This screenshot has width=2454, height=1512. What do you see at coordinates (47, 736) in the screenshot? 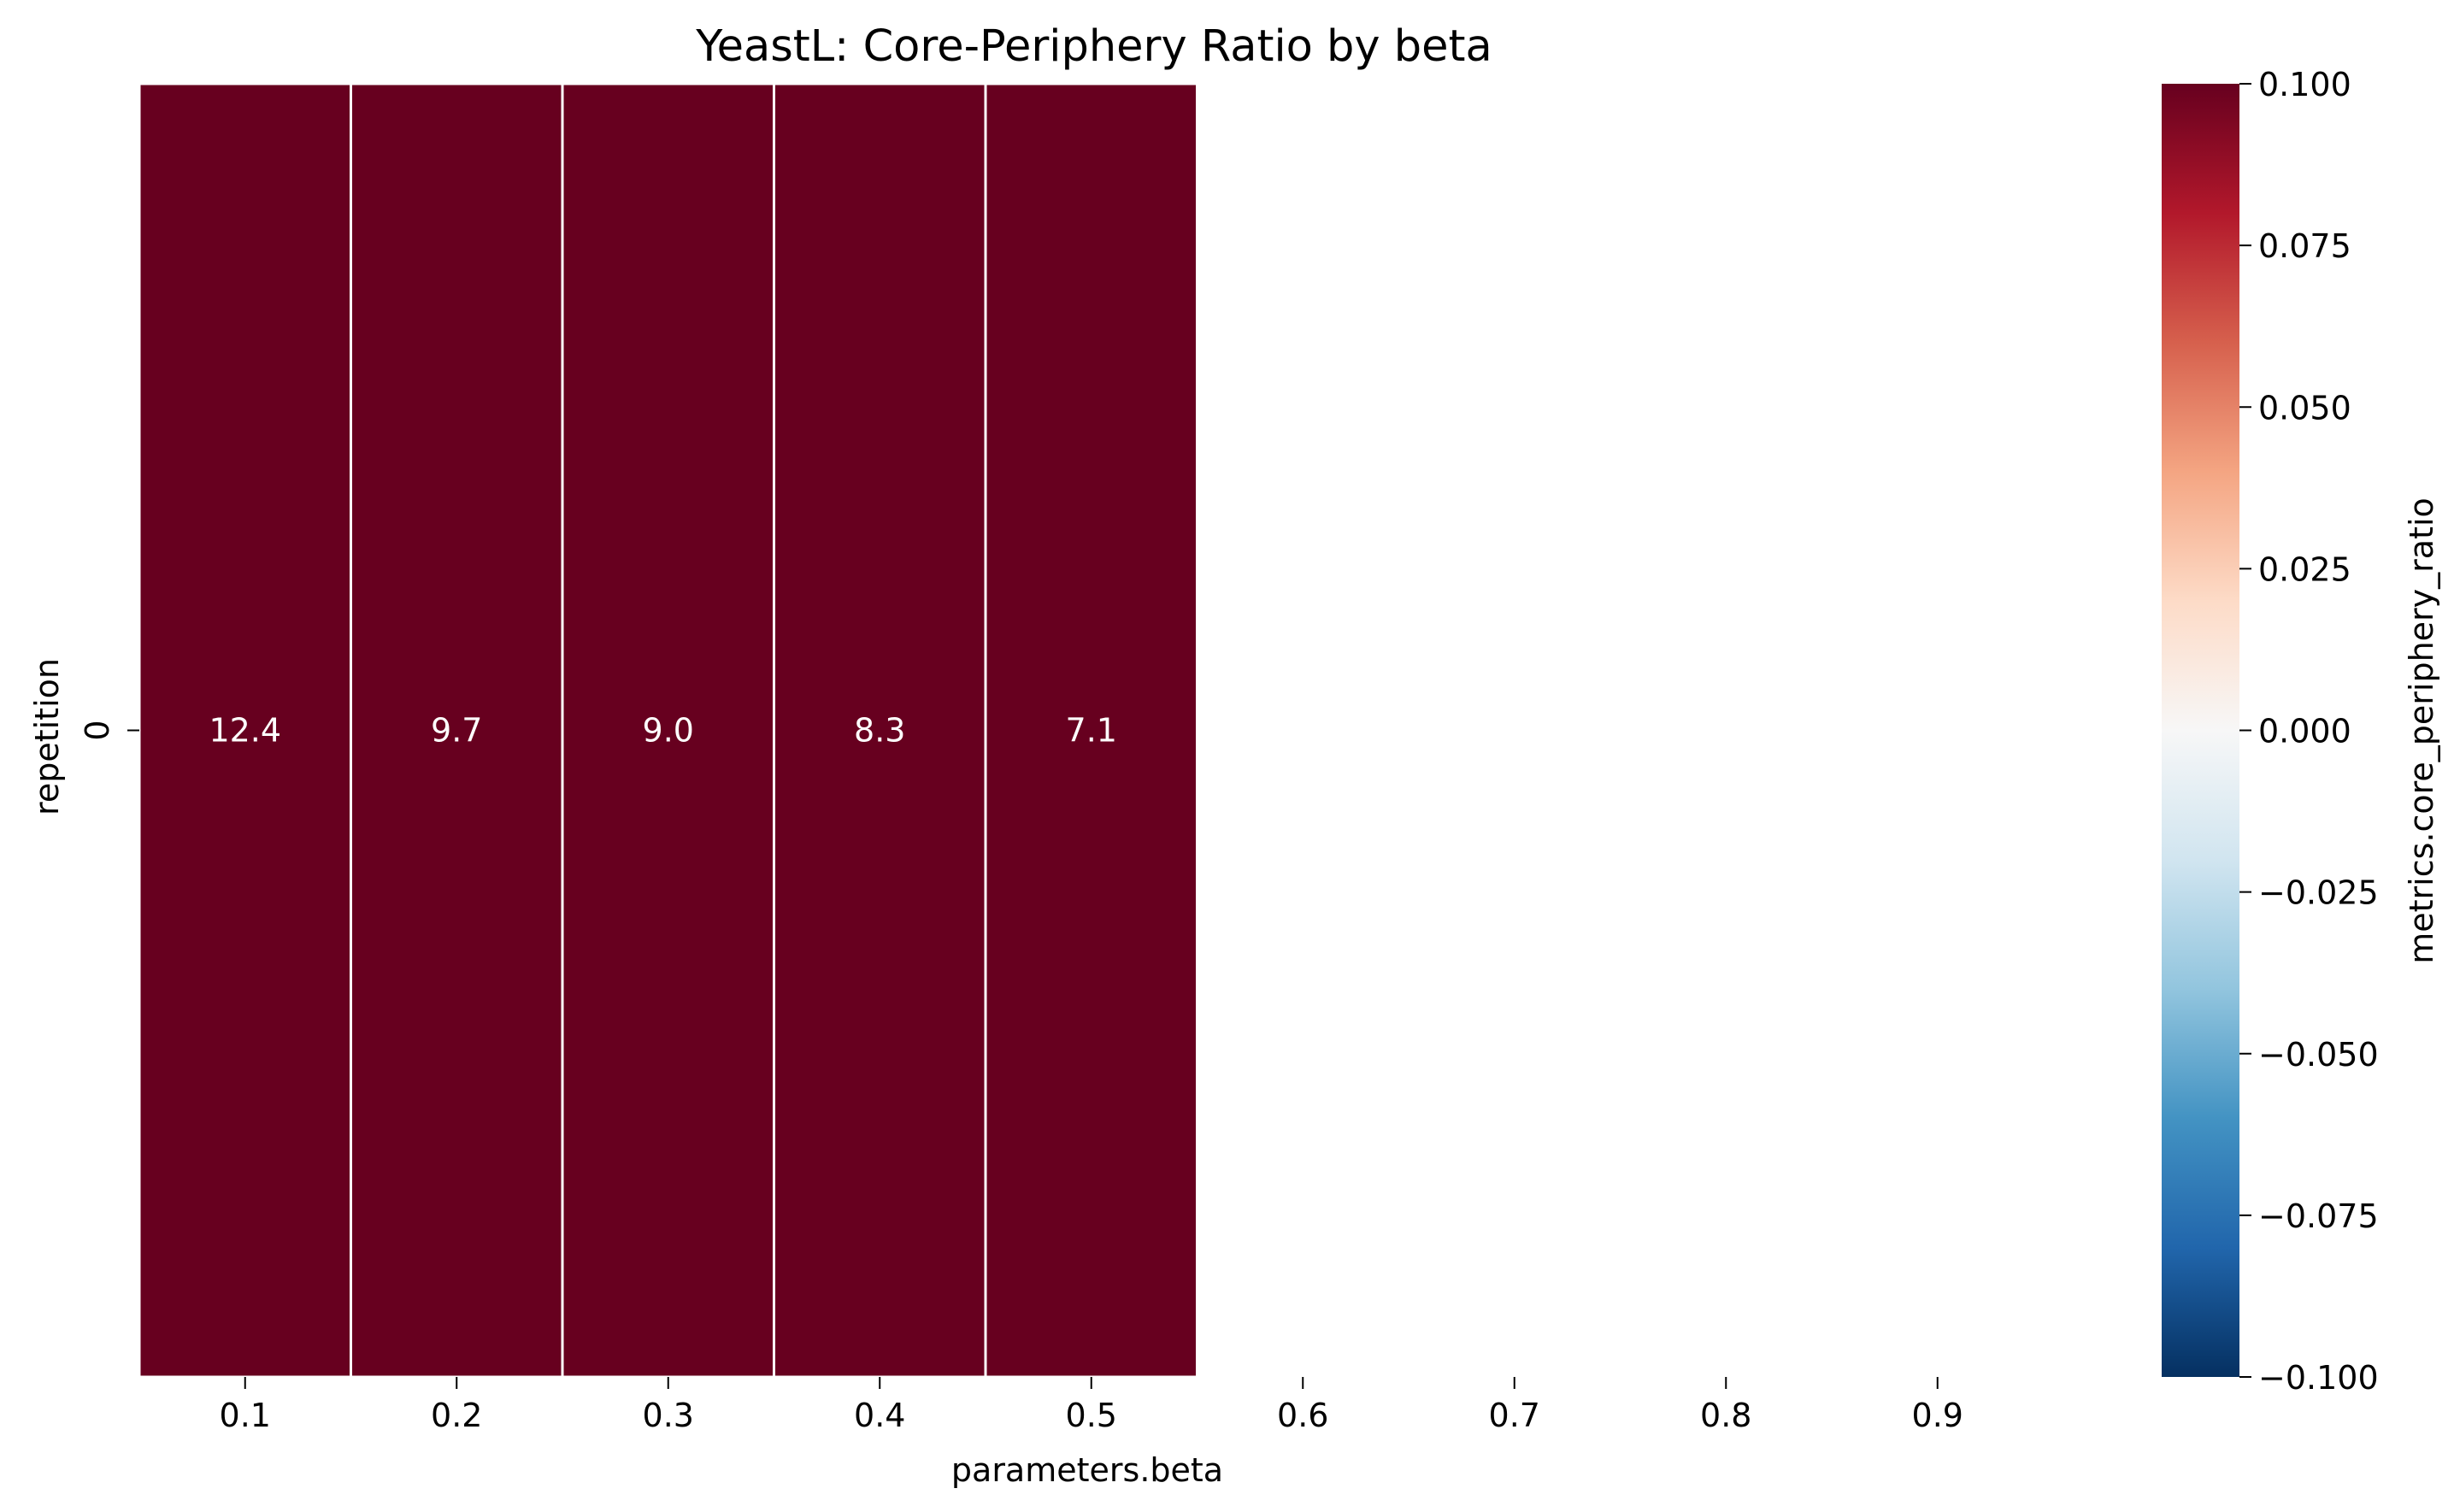
I see `y-axis-label: repetition` at bounding box center [47, 736].